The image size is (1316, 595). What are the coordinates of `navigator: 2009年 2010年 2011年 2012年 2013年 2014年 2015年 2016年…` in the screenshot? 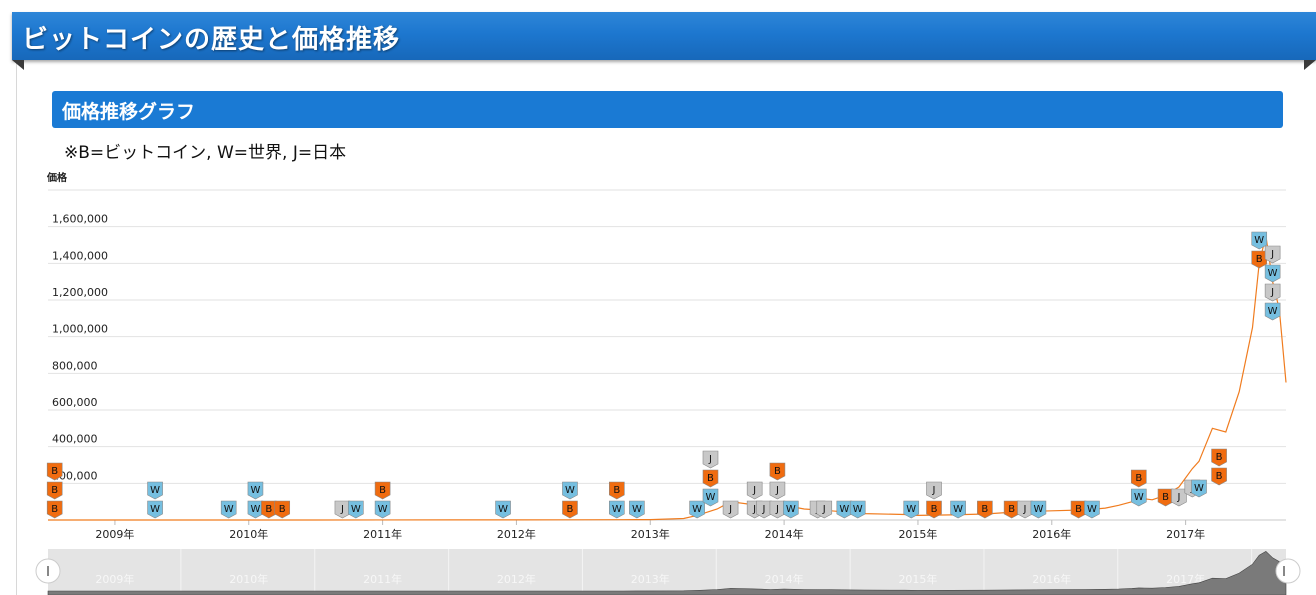 It's located at (668, 572).